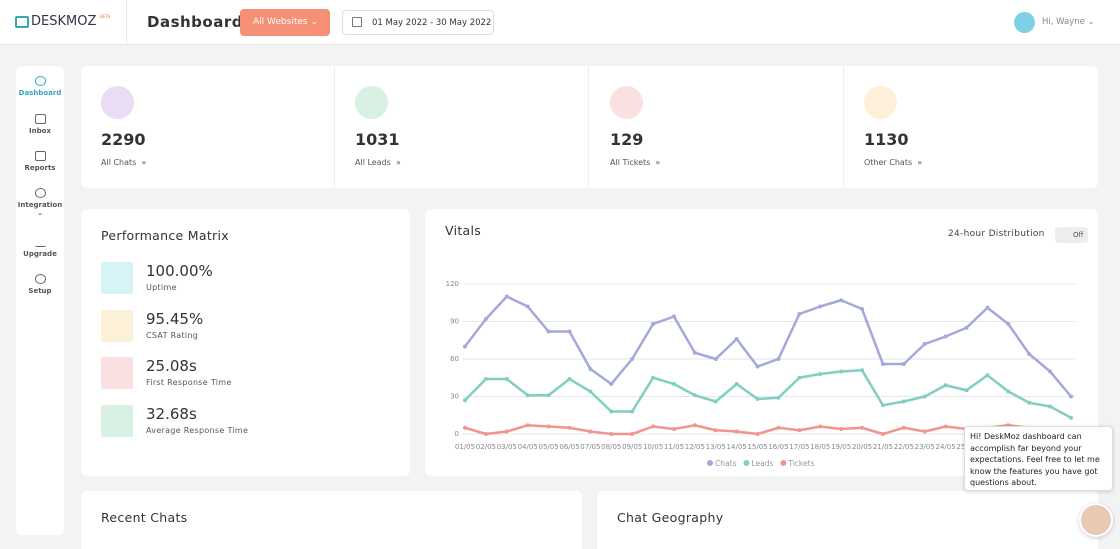 The image size is (1120, 549). Describe the element at coordinates (716, 447) in the screenshot. I see `x-tick-label: 13/05` at that location.